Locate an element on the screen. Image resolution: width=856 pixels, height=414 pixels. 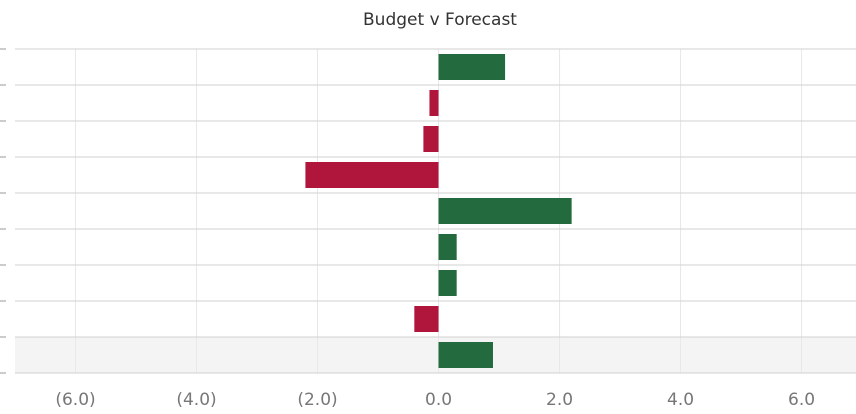
x-tick-label: (6.0) is located at coordinates (75, 400).